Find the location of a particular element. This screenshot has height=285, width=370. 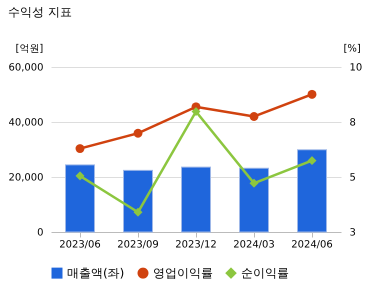

y-tick-label: 20,000 is located at coordinates (26, 178).